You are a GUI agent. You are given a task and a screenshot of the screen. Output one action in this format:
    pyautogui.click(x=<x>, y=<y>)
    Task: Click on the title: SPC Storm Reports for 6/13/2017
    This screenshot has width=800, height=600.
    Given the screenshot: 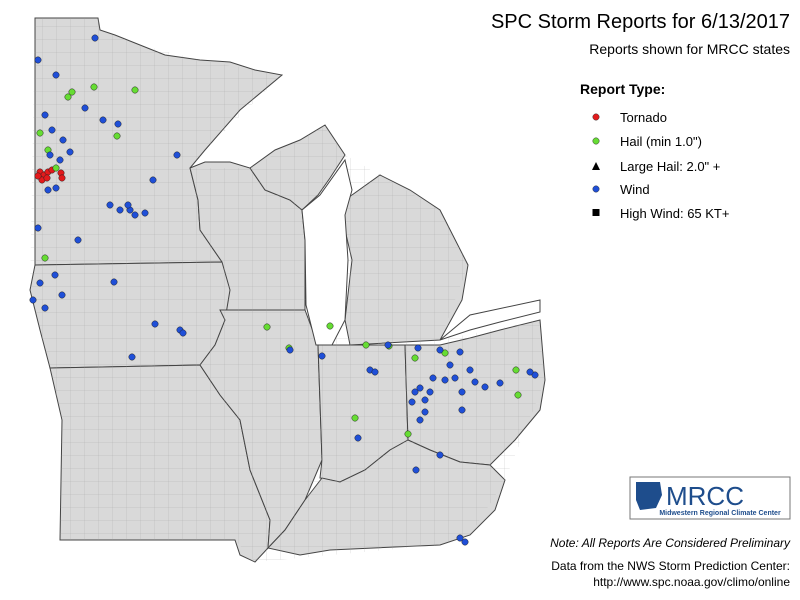 What is the action you would take?
    pyautogui.click(x=640, y=22)
    